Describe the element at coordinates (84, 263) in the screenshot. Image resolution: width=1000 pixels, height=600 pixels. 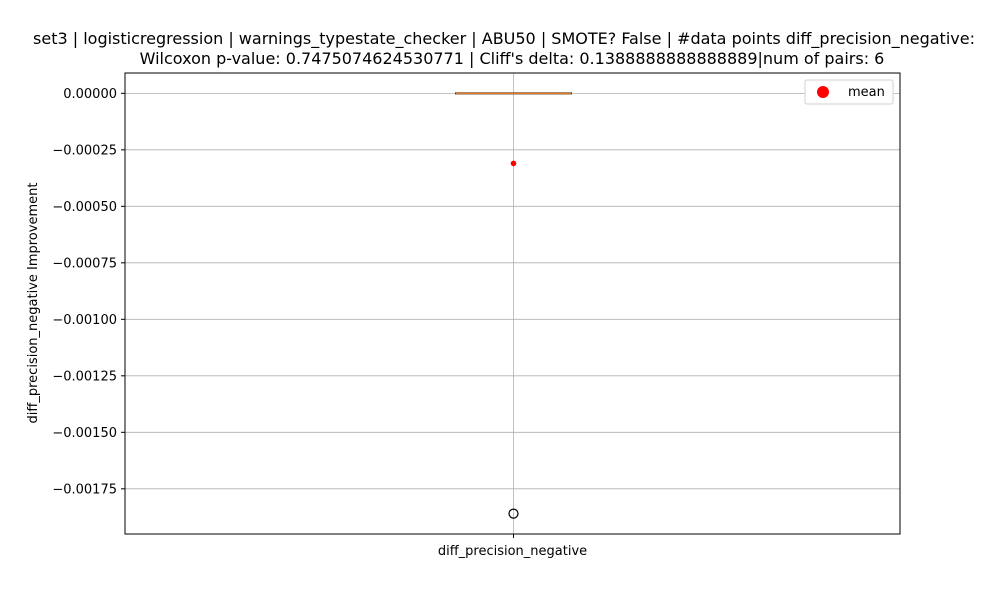
I see `y-tick-label: −0.00075` at that location.